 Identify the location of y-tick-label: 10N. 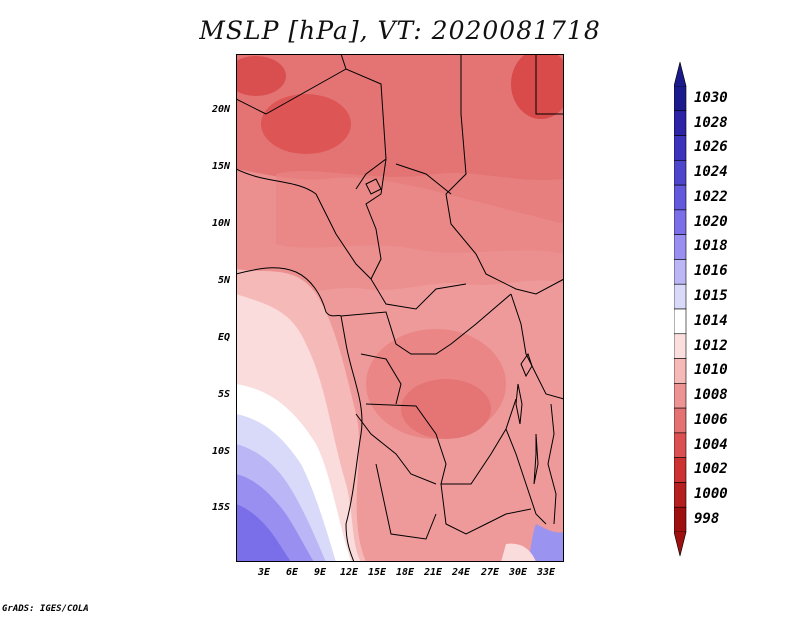
(220, 223).